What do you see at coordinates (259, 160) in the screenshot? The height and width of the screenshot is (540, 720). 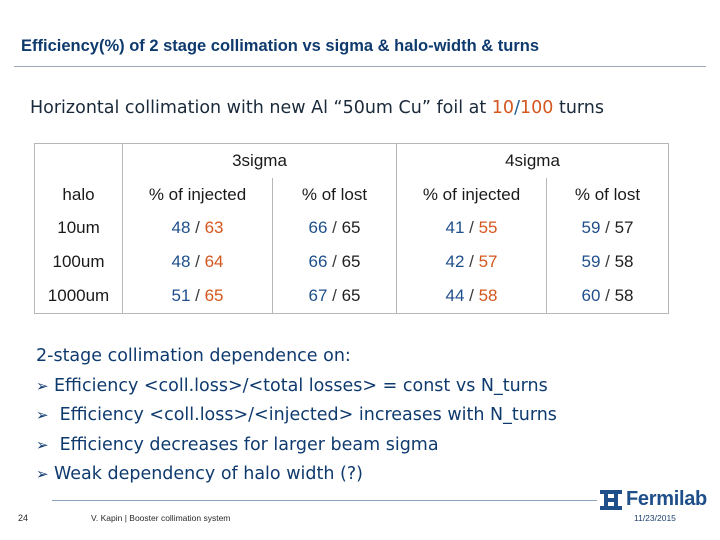 I see `group-header-3sigma: 3sigma` at bounding box center [259, 160].